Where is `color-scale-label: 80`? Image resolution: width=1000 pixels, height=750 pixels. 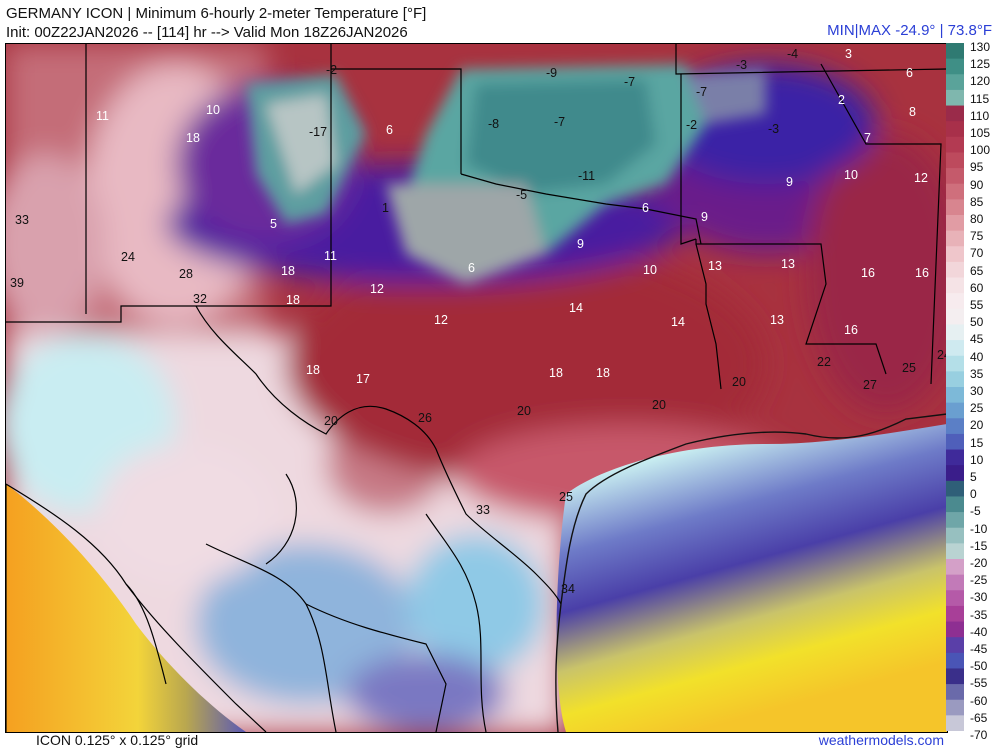 color-scale-label: 80 is located at coordinates (977, 219).